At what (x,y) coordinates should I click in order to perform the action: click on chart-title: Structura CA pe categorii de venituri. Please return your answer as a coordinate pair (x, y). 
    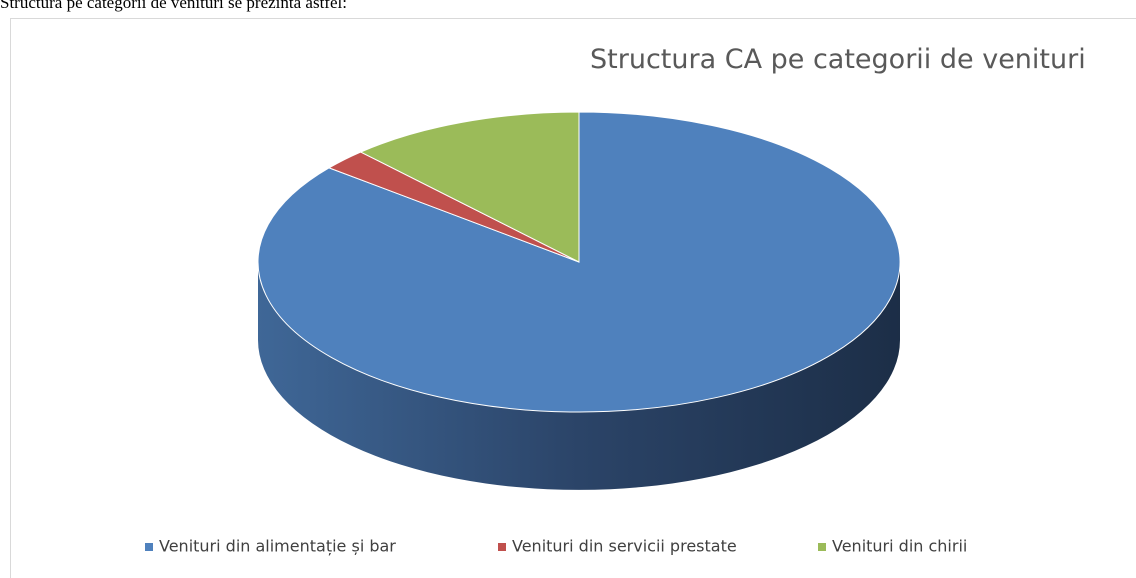
    Looking at the image, I should click on (838, 59).